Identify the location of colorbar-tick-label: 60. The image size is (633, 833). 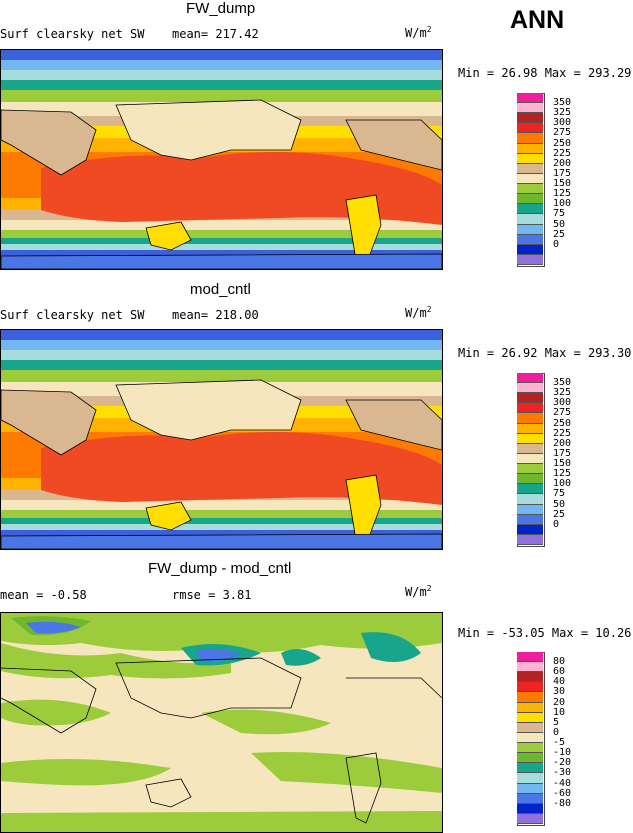
(559, 672).